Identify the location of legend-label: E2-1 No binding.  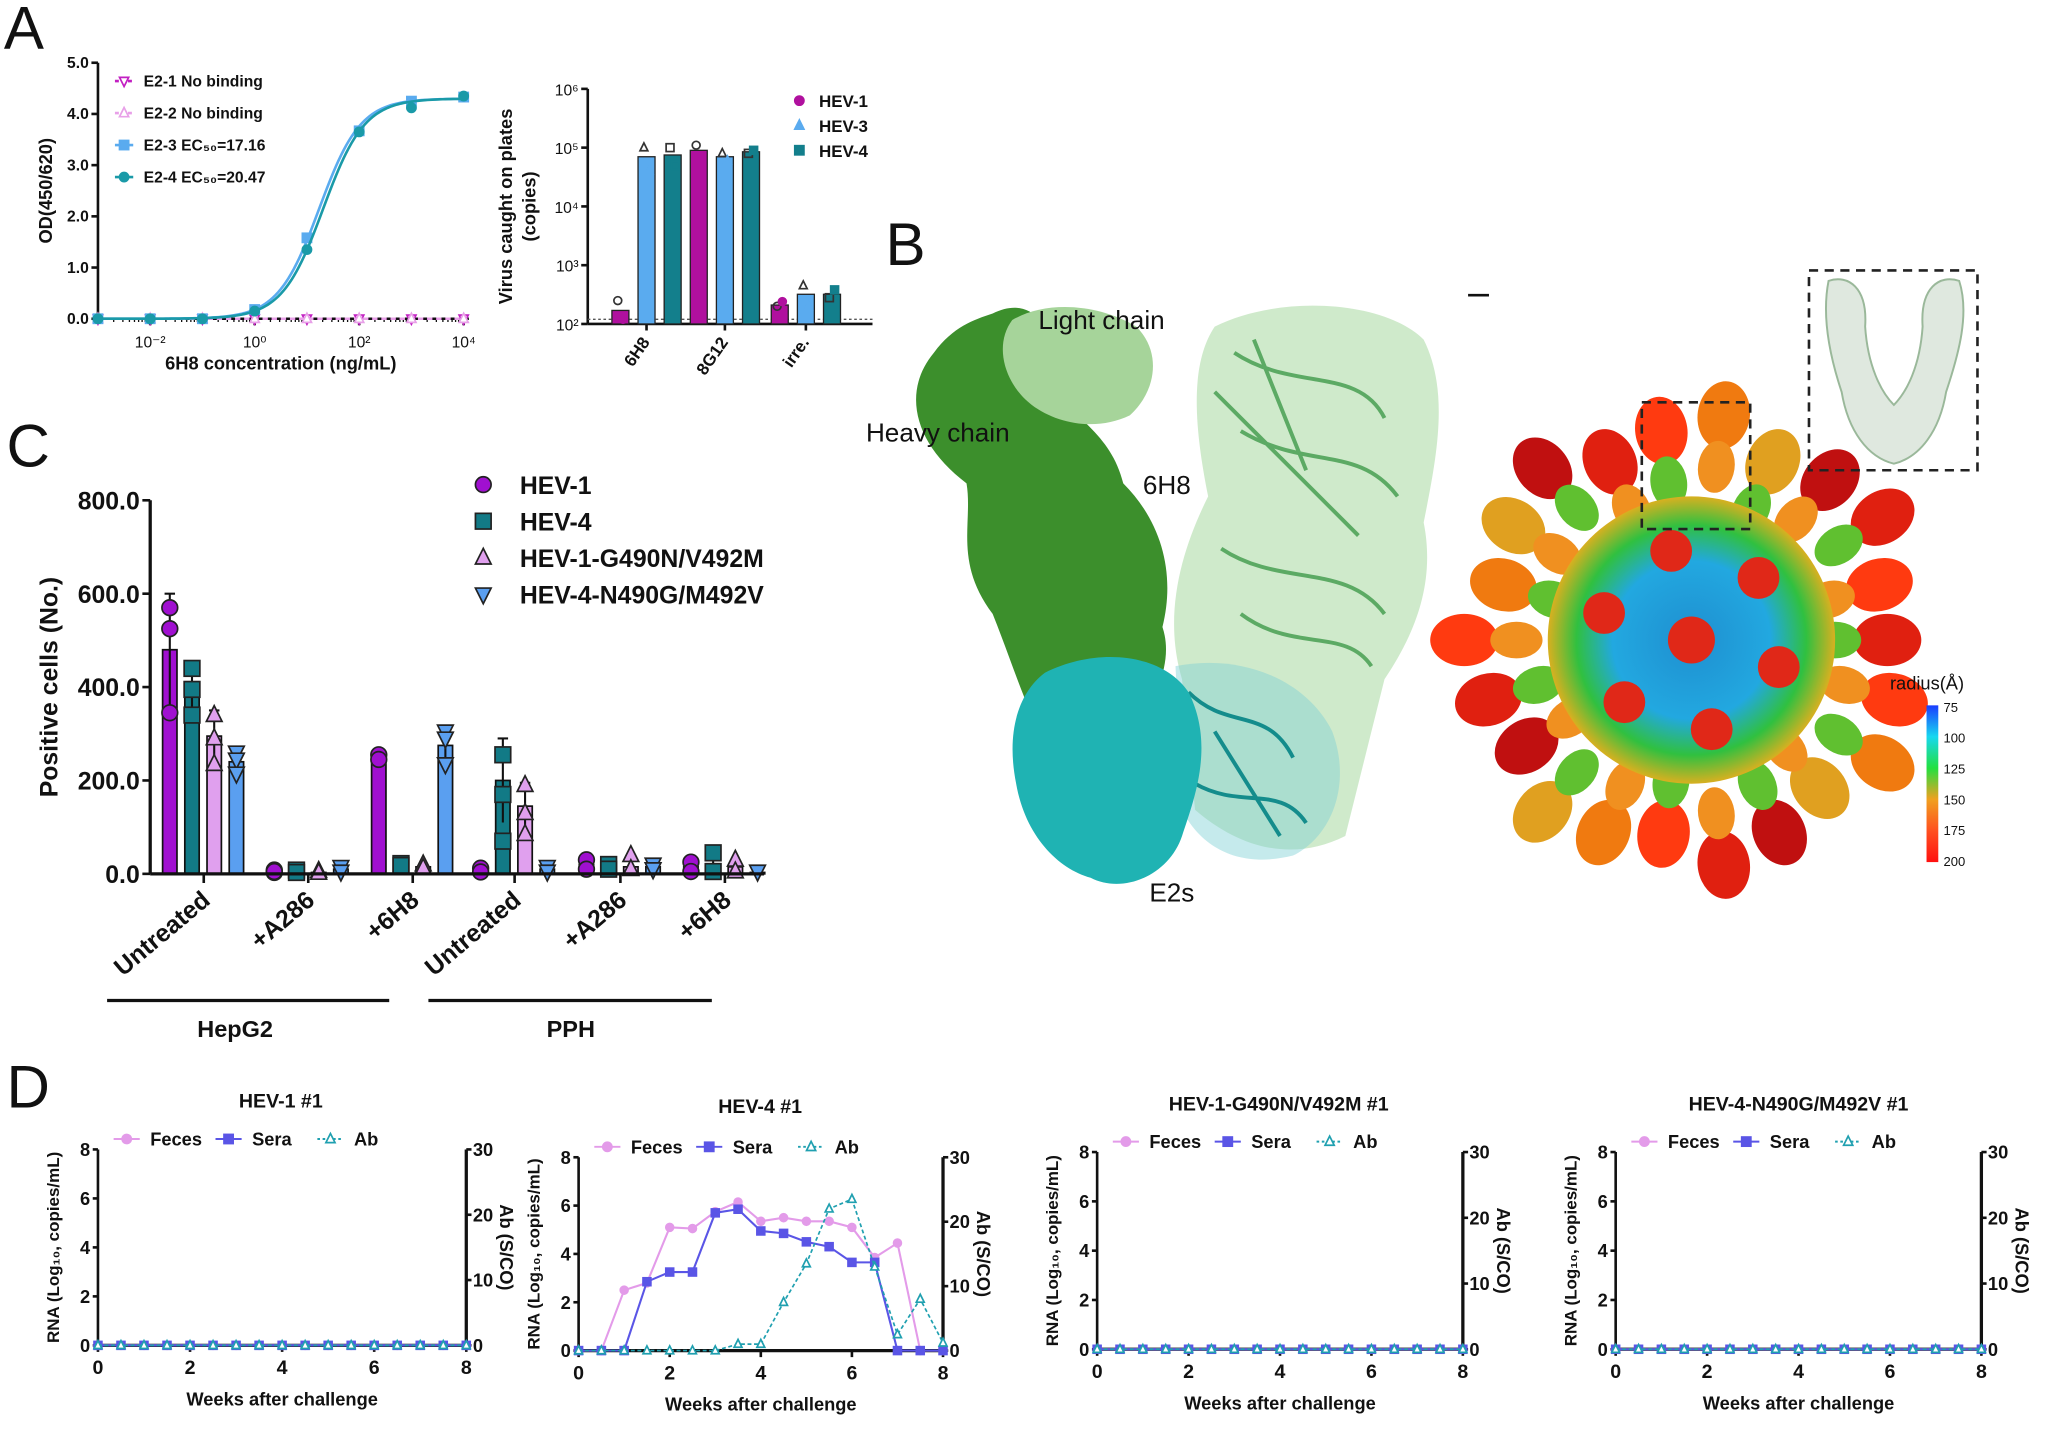
(203, 81).